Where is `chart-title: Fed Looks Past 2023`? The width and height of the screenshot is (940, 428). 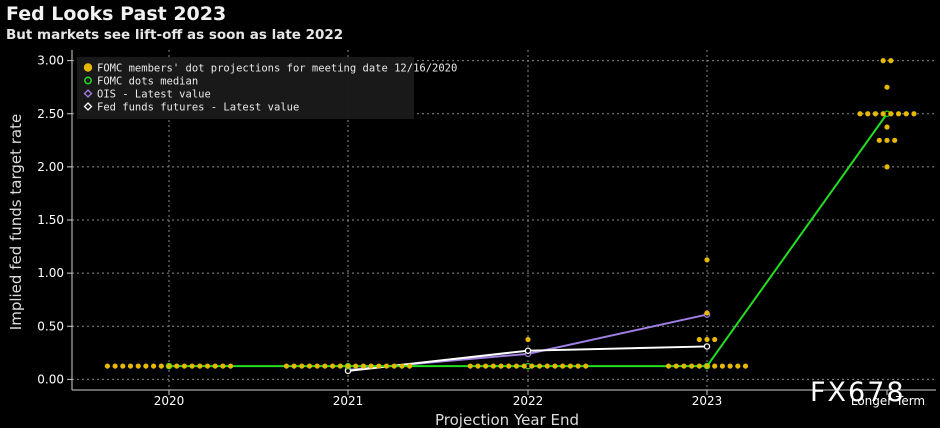 chart-title: Fed Looks Past 2023 is located at coordinates (116, 14).